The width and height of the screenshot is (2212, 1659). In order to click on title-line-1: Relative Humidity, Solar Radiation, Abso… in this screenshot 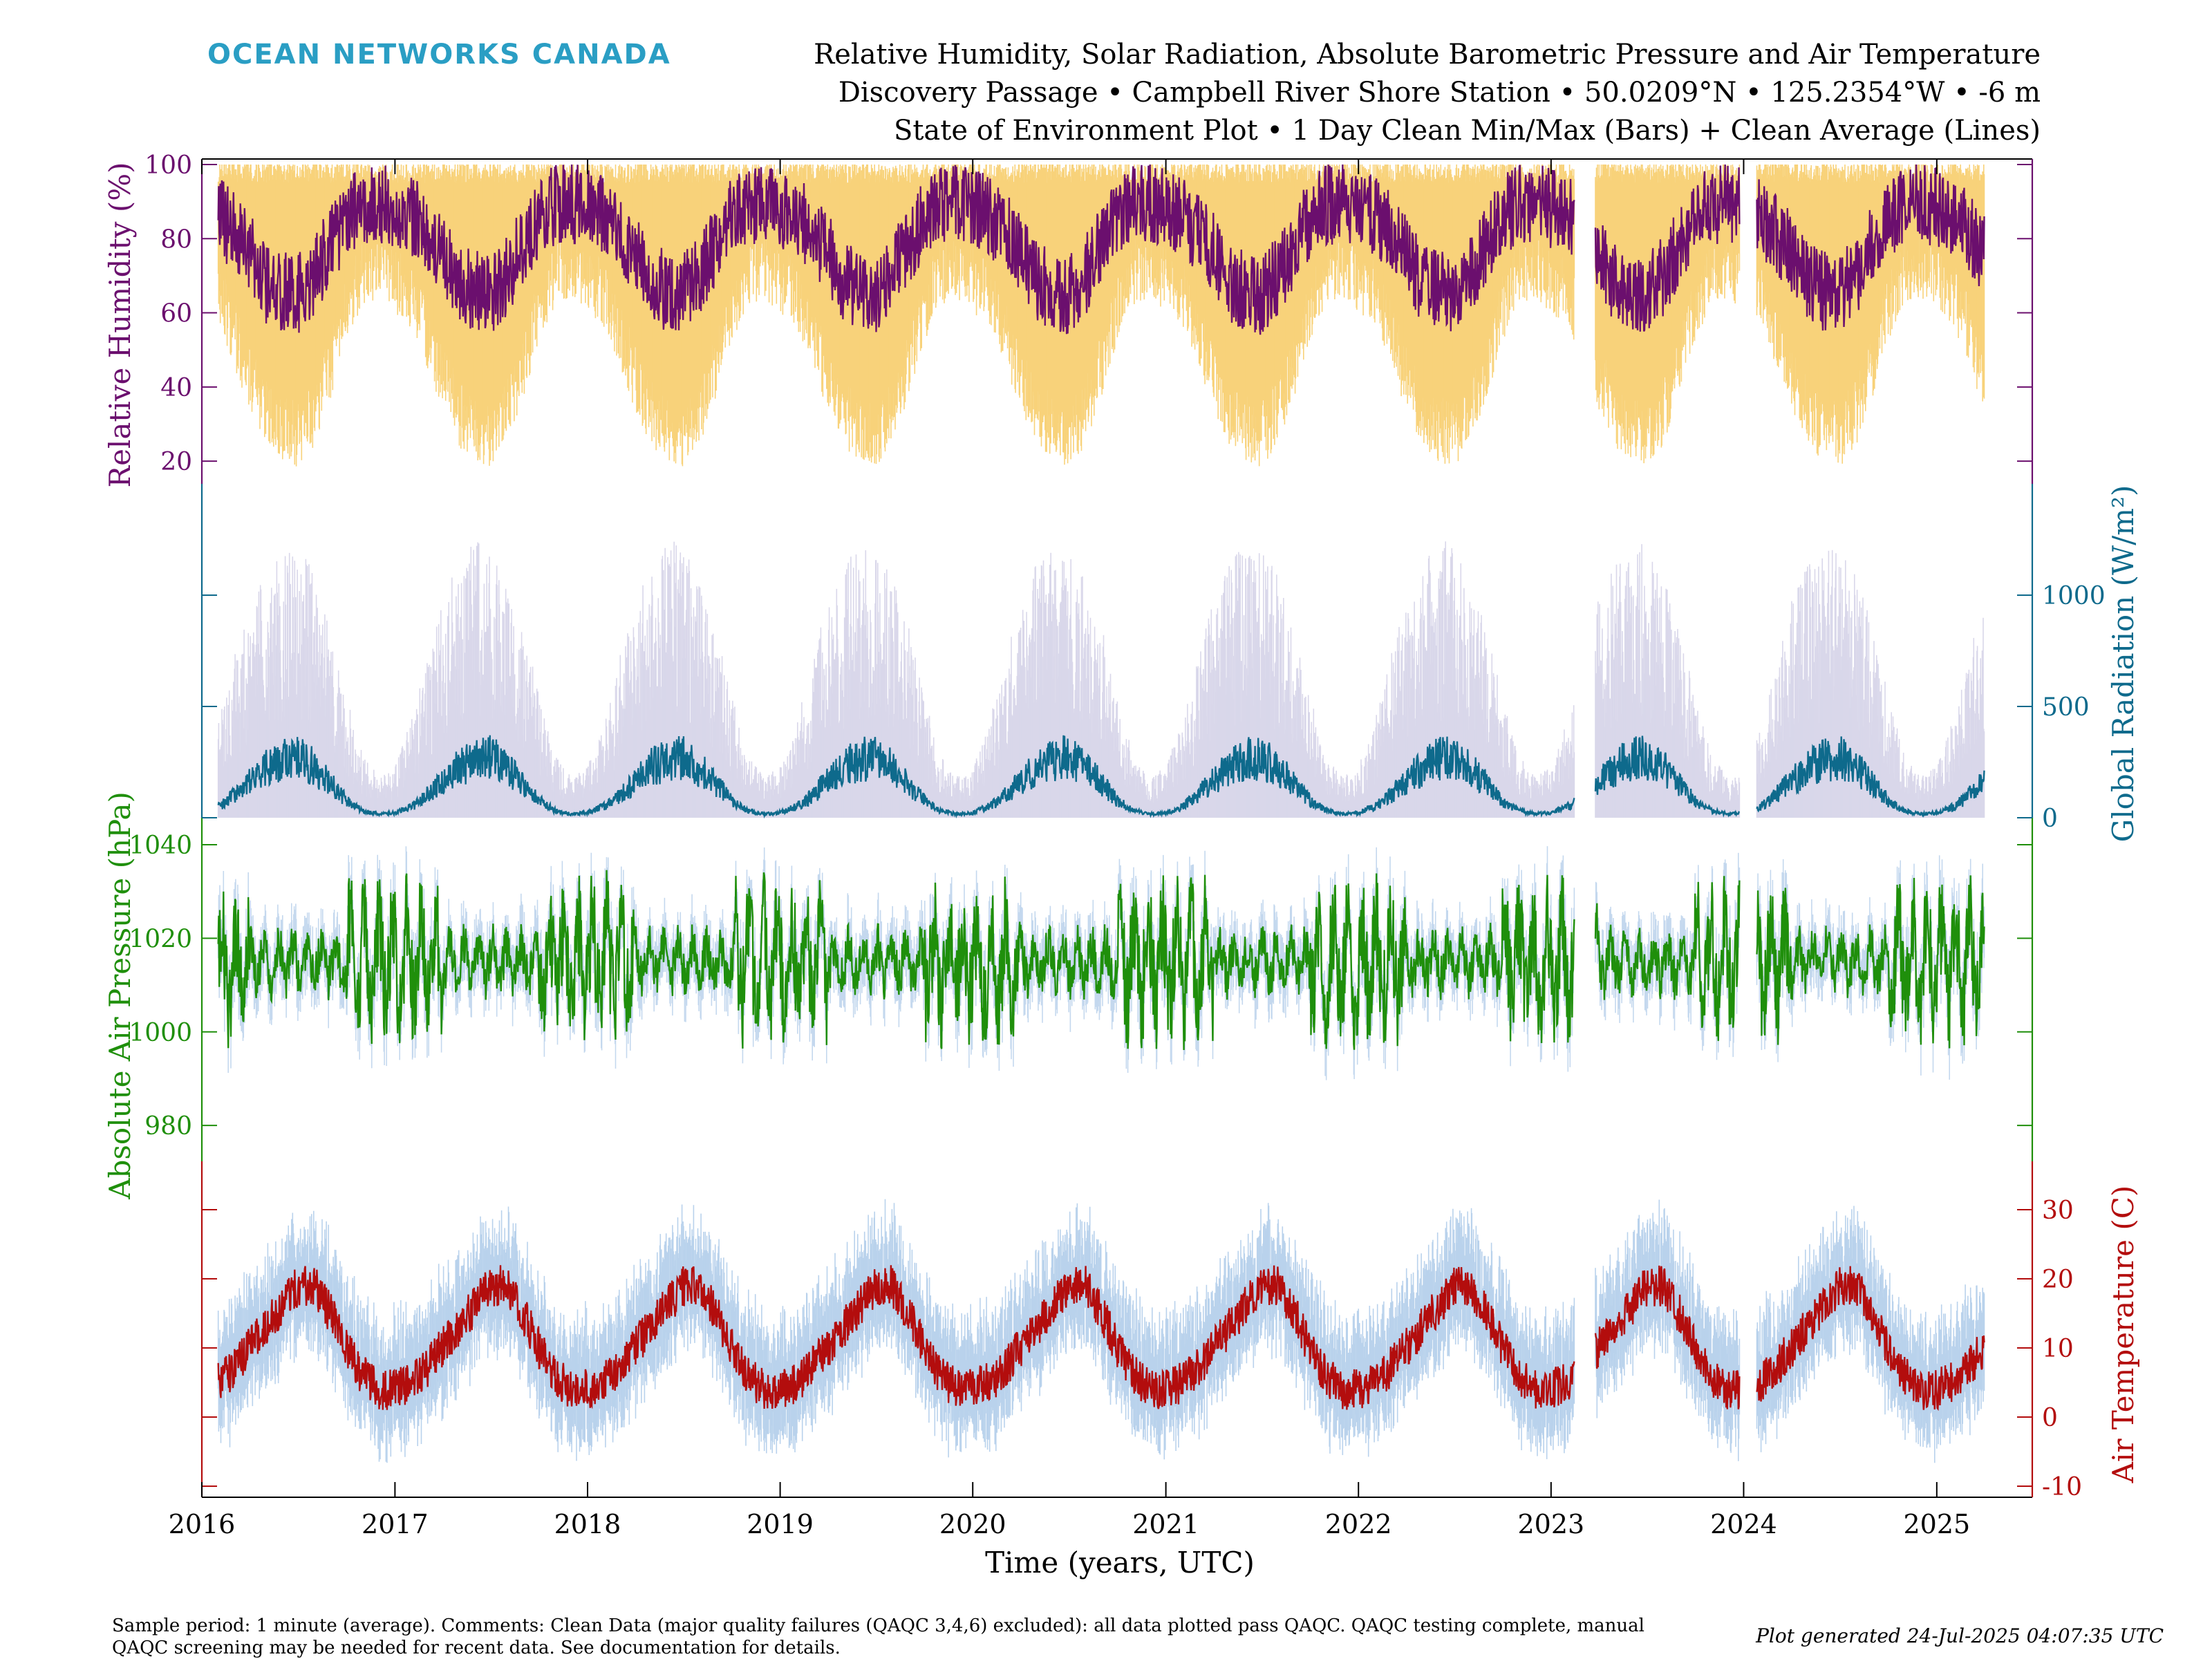, I will do `click(1427, 55)`.